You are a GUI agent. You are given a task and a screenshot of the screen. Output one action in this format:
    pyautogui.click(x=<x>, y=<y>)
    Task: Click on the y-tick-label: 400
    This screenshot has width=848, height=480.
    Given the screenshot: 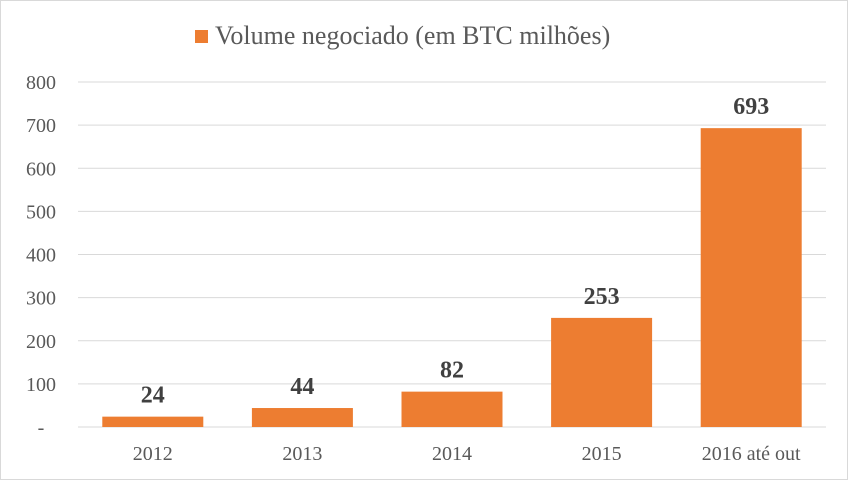 What is the action you would take?
    pyautogui.click(x=41, y=256)
    